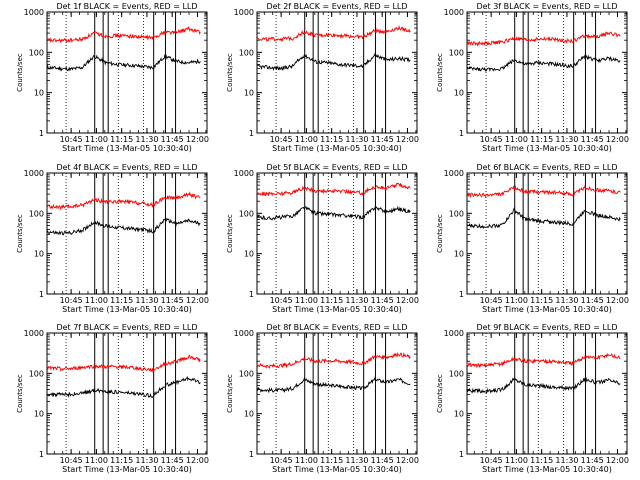 The image size is (640, 480). I want to click on subplot-title: Det 5f BLACK = Events, RED = LLD, so click(336, 167).